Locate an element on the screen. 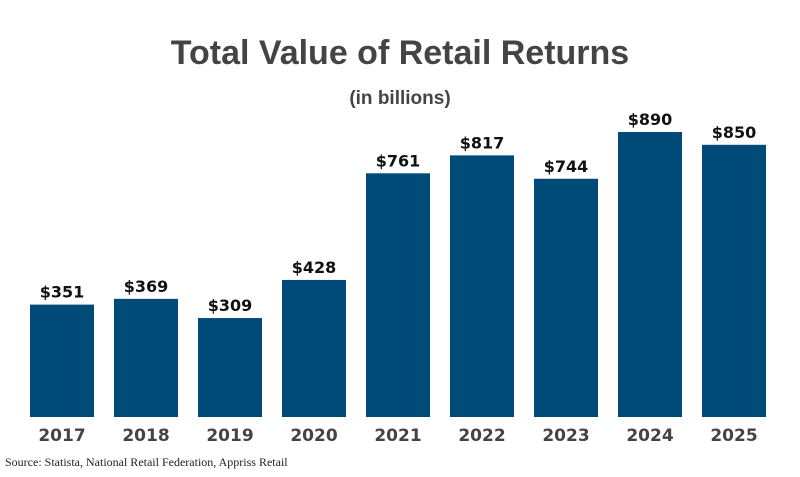  data-label-2019: $309 is located at coordinates (230, 305).